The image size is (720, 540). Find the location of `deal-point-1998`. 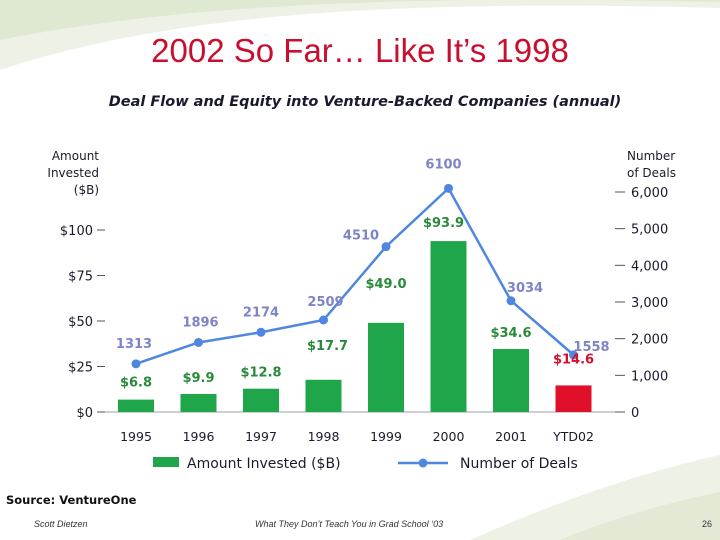

deal-point-1998 is located at coordinates (323, 320).